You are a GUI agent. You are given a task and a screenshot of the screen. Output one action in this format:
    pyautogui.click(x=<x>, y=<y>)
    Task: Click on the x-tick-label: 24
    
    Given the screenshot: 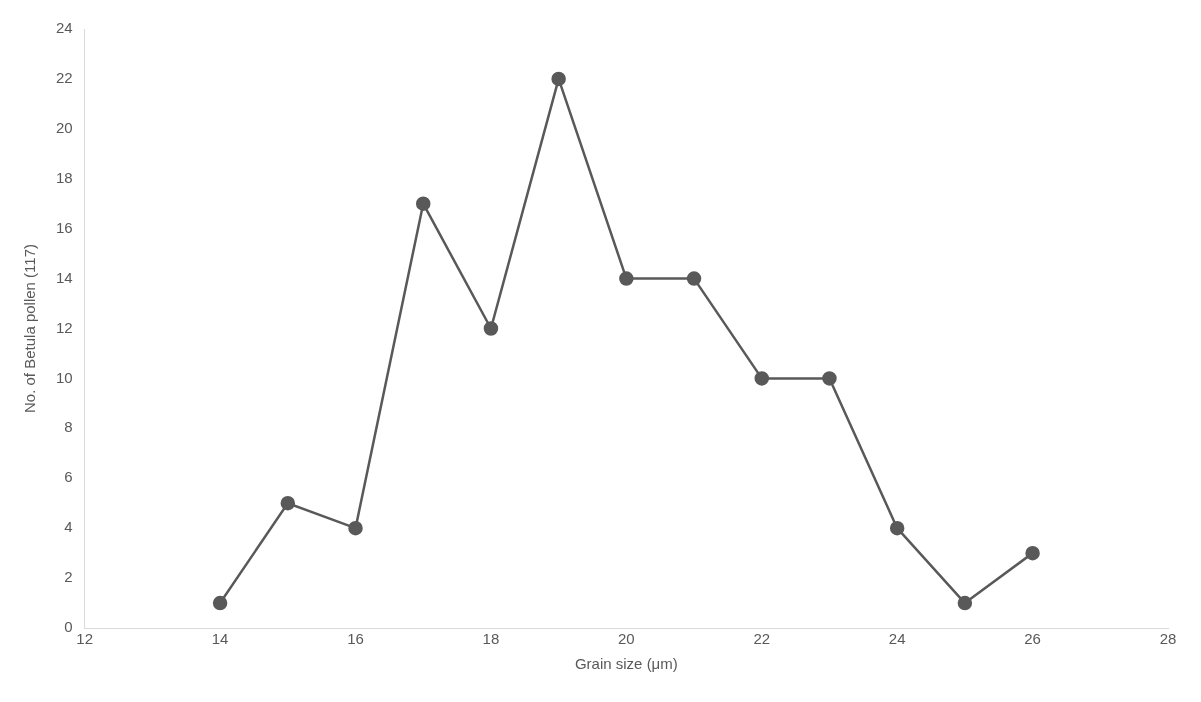 What is the action you would take?
    pyautogui.click(x=897, y=639)
    